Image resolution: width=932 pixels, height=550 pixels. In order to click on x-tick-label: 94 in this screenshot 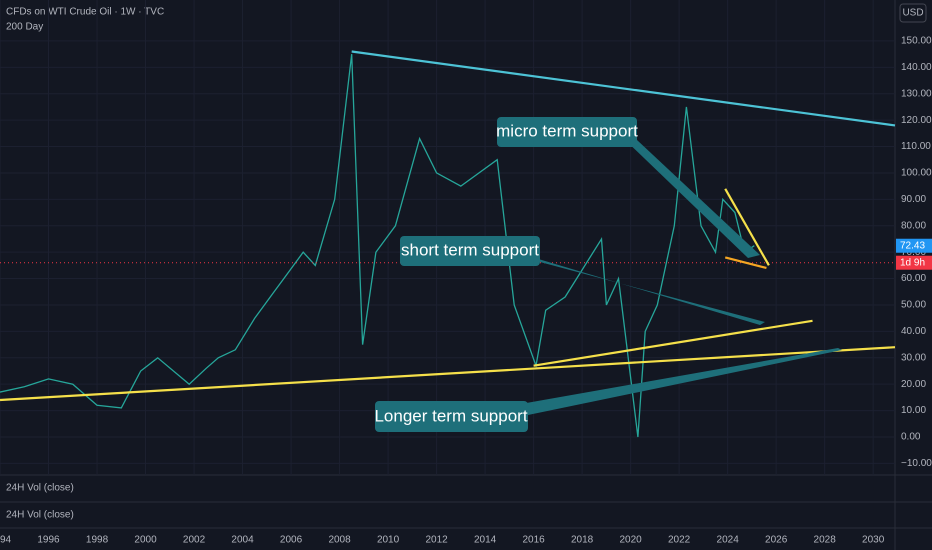, I will do `click(6, 540)`.